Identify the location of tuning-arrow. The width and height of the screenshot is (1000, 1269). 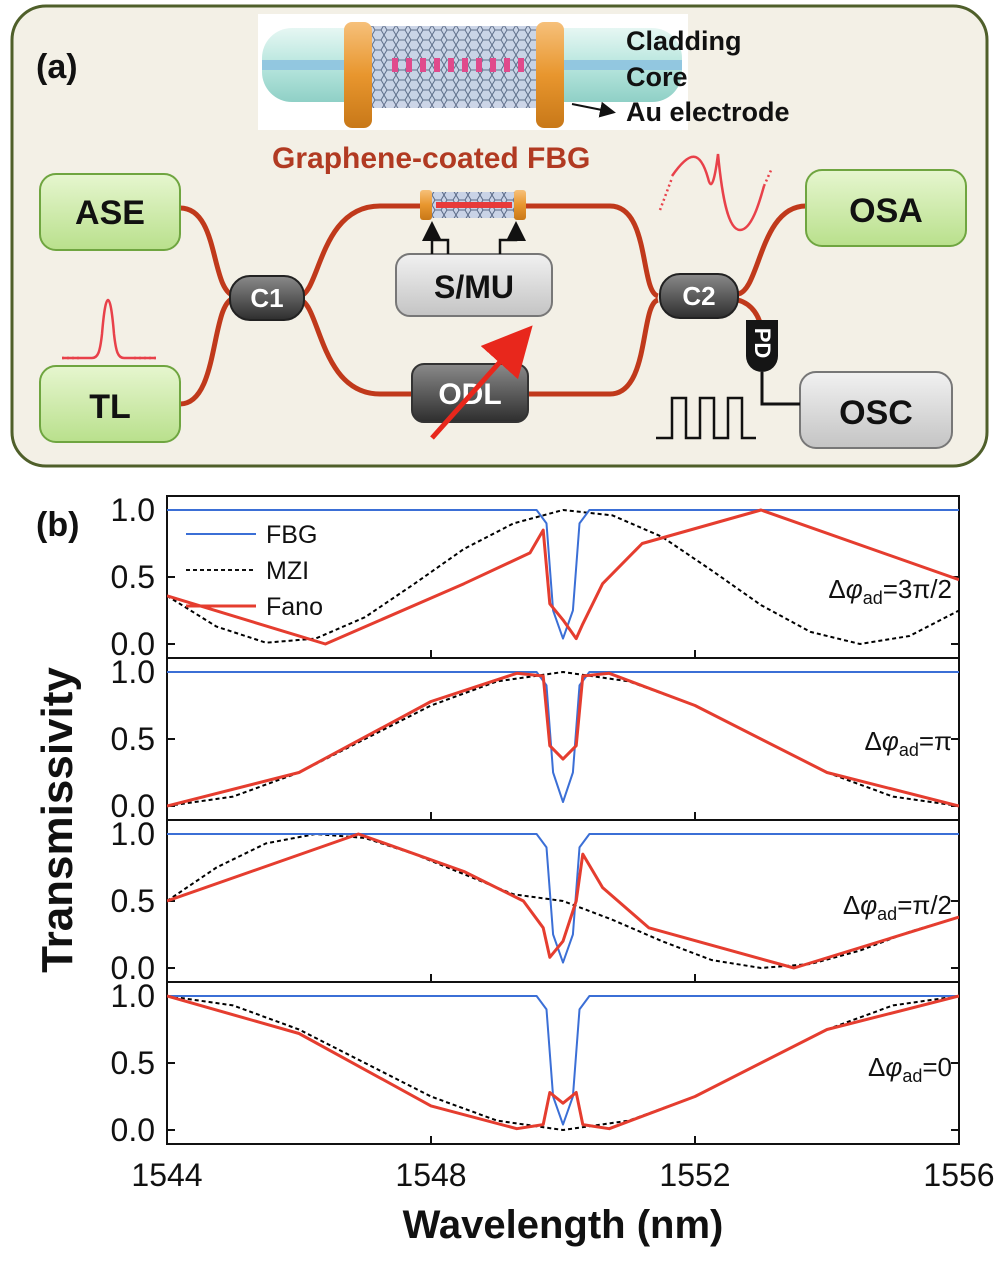
(481, 382).